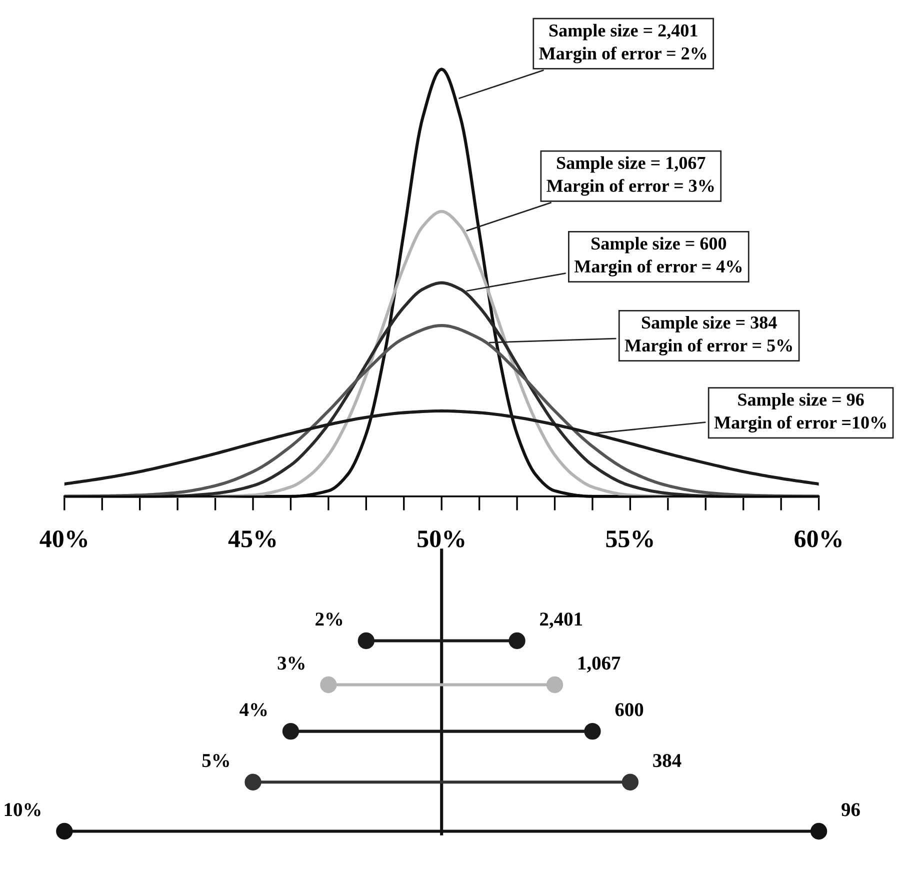 Image resolution: width=920 pixels, height=877 pixels. I want to click on x-tick-label: 45%, so click(252, 539).